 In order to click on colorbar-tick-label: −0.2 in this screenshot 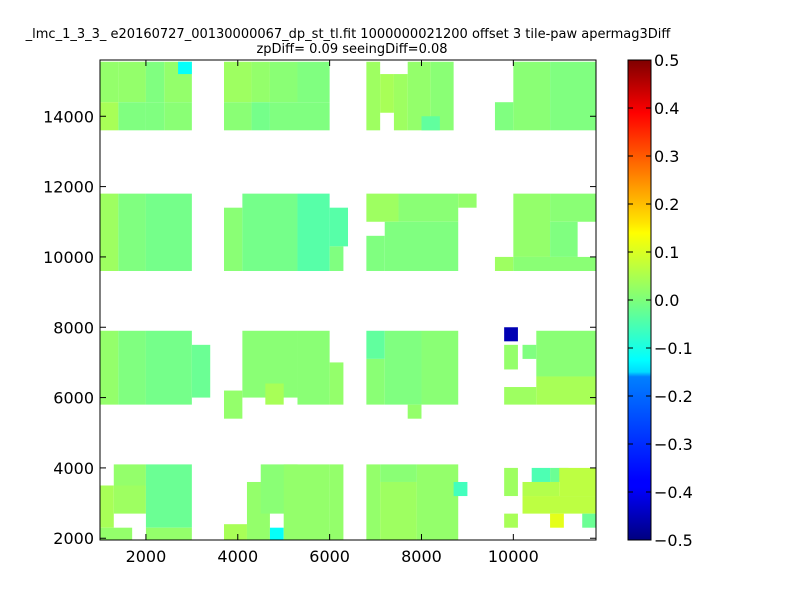, I will do `click(673, 396)`.